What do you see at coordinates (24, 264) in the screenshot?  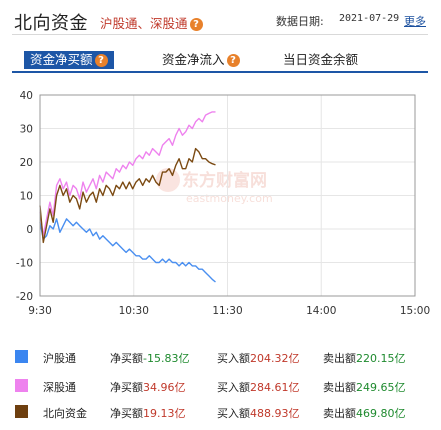 I see `y-tick-label: -10` at bounding box center [24, 264].